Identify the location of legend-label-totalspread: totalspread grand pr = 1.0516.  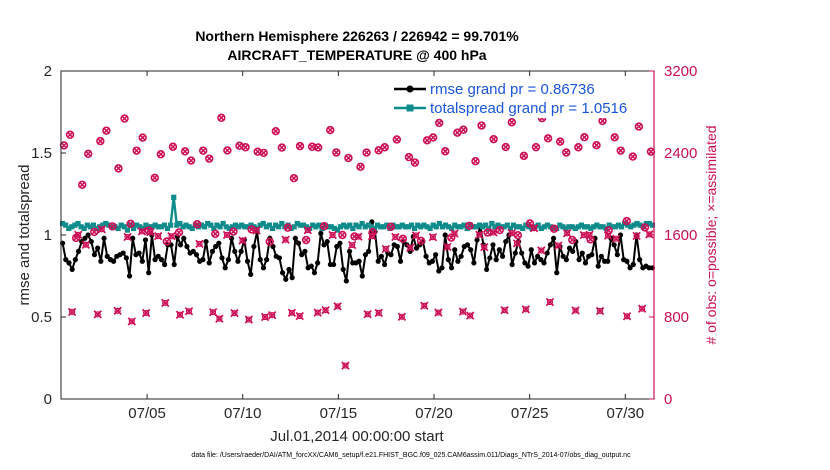
(528, 108).